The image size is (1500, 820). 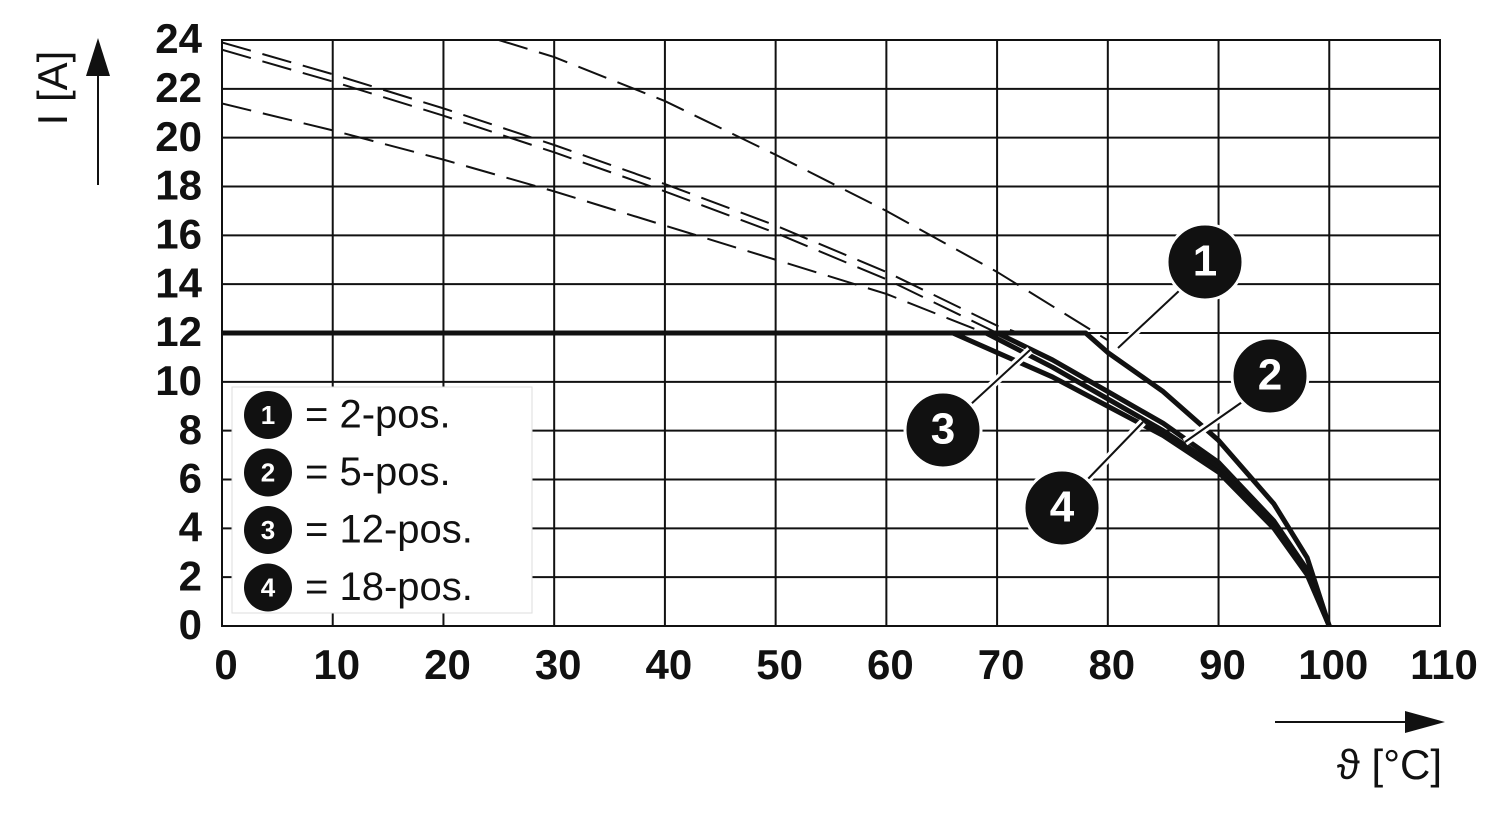 I want to click on y-tick-label: 0, so click(x=190, y=624).